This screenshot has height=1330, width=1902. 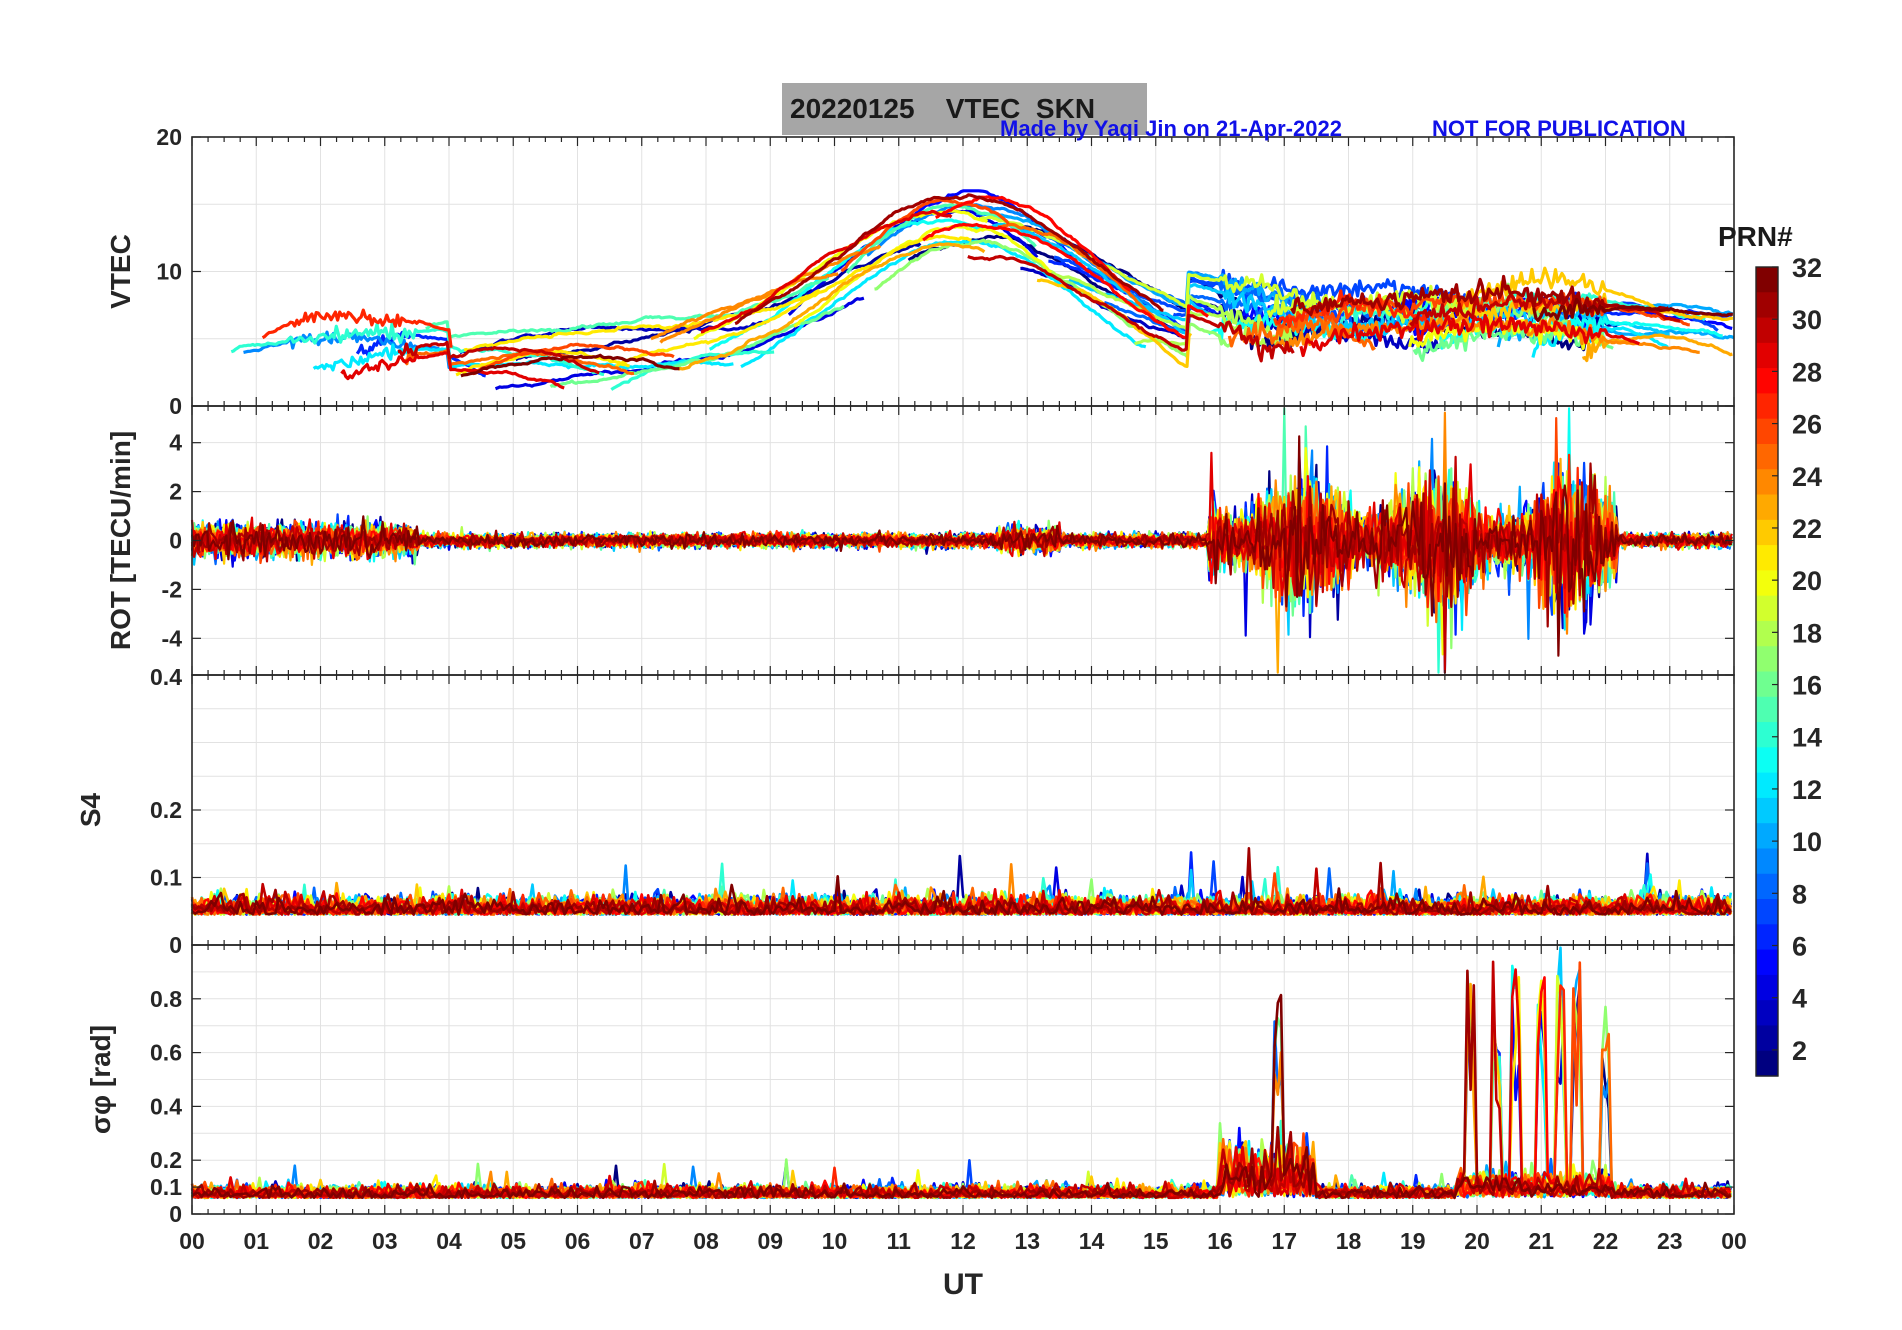 I want to click on x-tick-label: 10, so click(x=835, y=1241).